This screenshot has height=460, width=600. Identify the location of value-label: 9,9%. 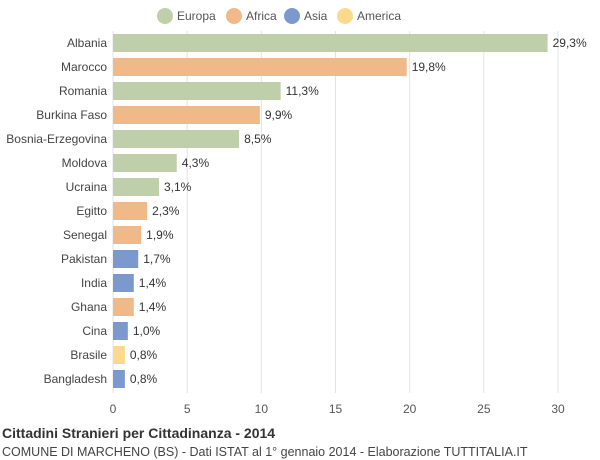
(279, 115).